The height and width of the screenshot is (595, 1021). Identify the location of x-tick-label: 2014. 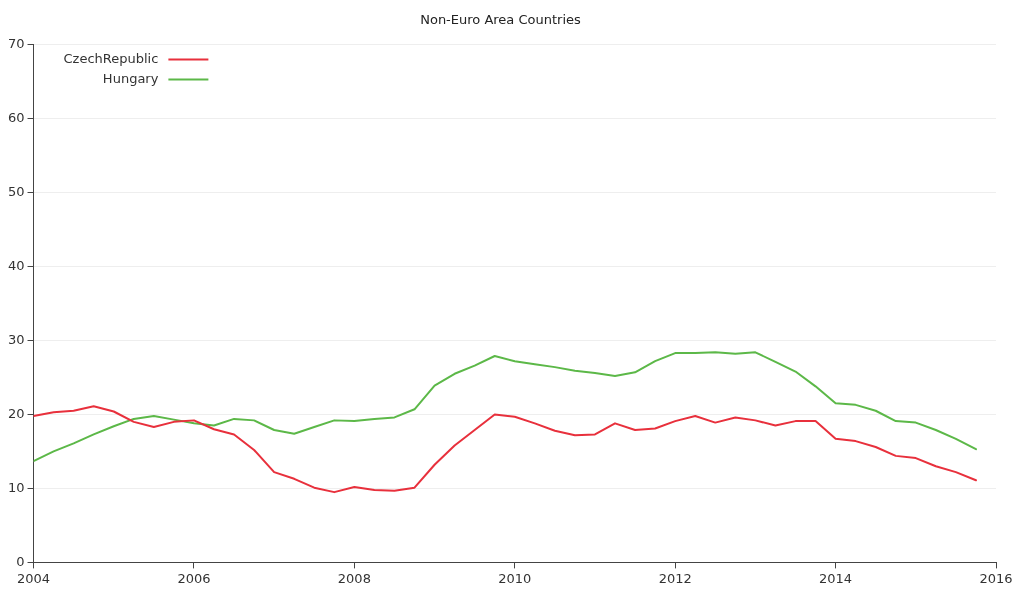
(836, 578).